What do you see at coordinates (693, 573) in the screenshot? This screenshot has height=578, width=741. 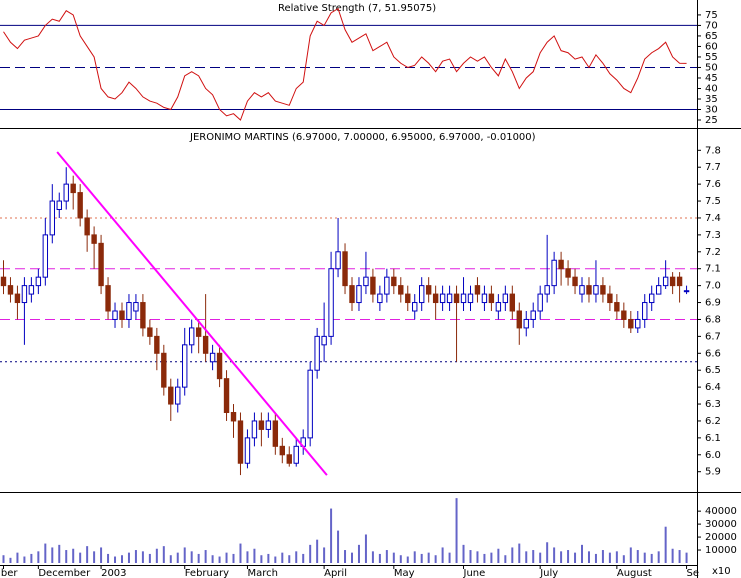 I see `x-tick-label: Se` at bounding box center [693, 573].